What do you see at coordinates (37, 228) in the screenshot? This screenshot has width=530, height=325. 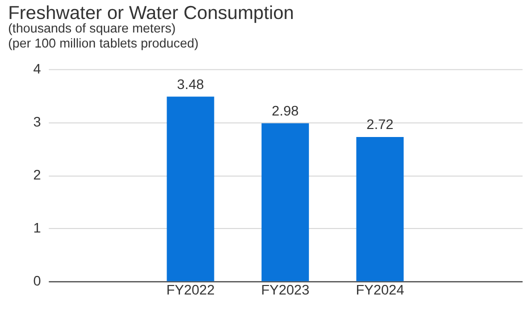 I see `y-tick-label: 1` at bounding box center [37, 228].